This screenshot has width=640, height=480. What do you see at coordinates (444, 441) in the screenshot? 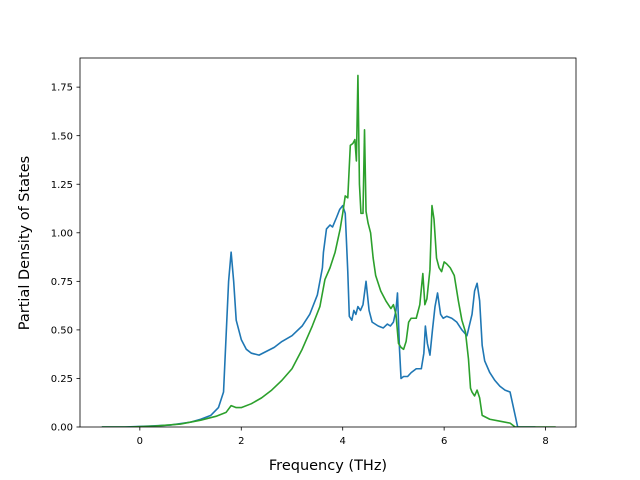
I see `x-tick-label: 6` at bounding box center [444, 441].